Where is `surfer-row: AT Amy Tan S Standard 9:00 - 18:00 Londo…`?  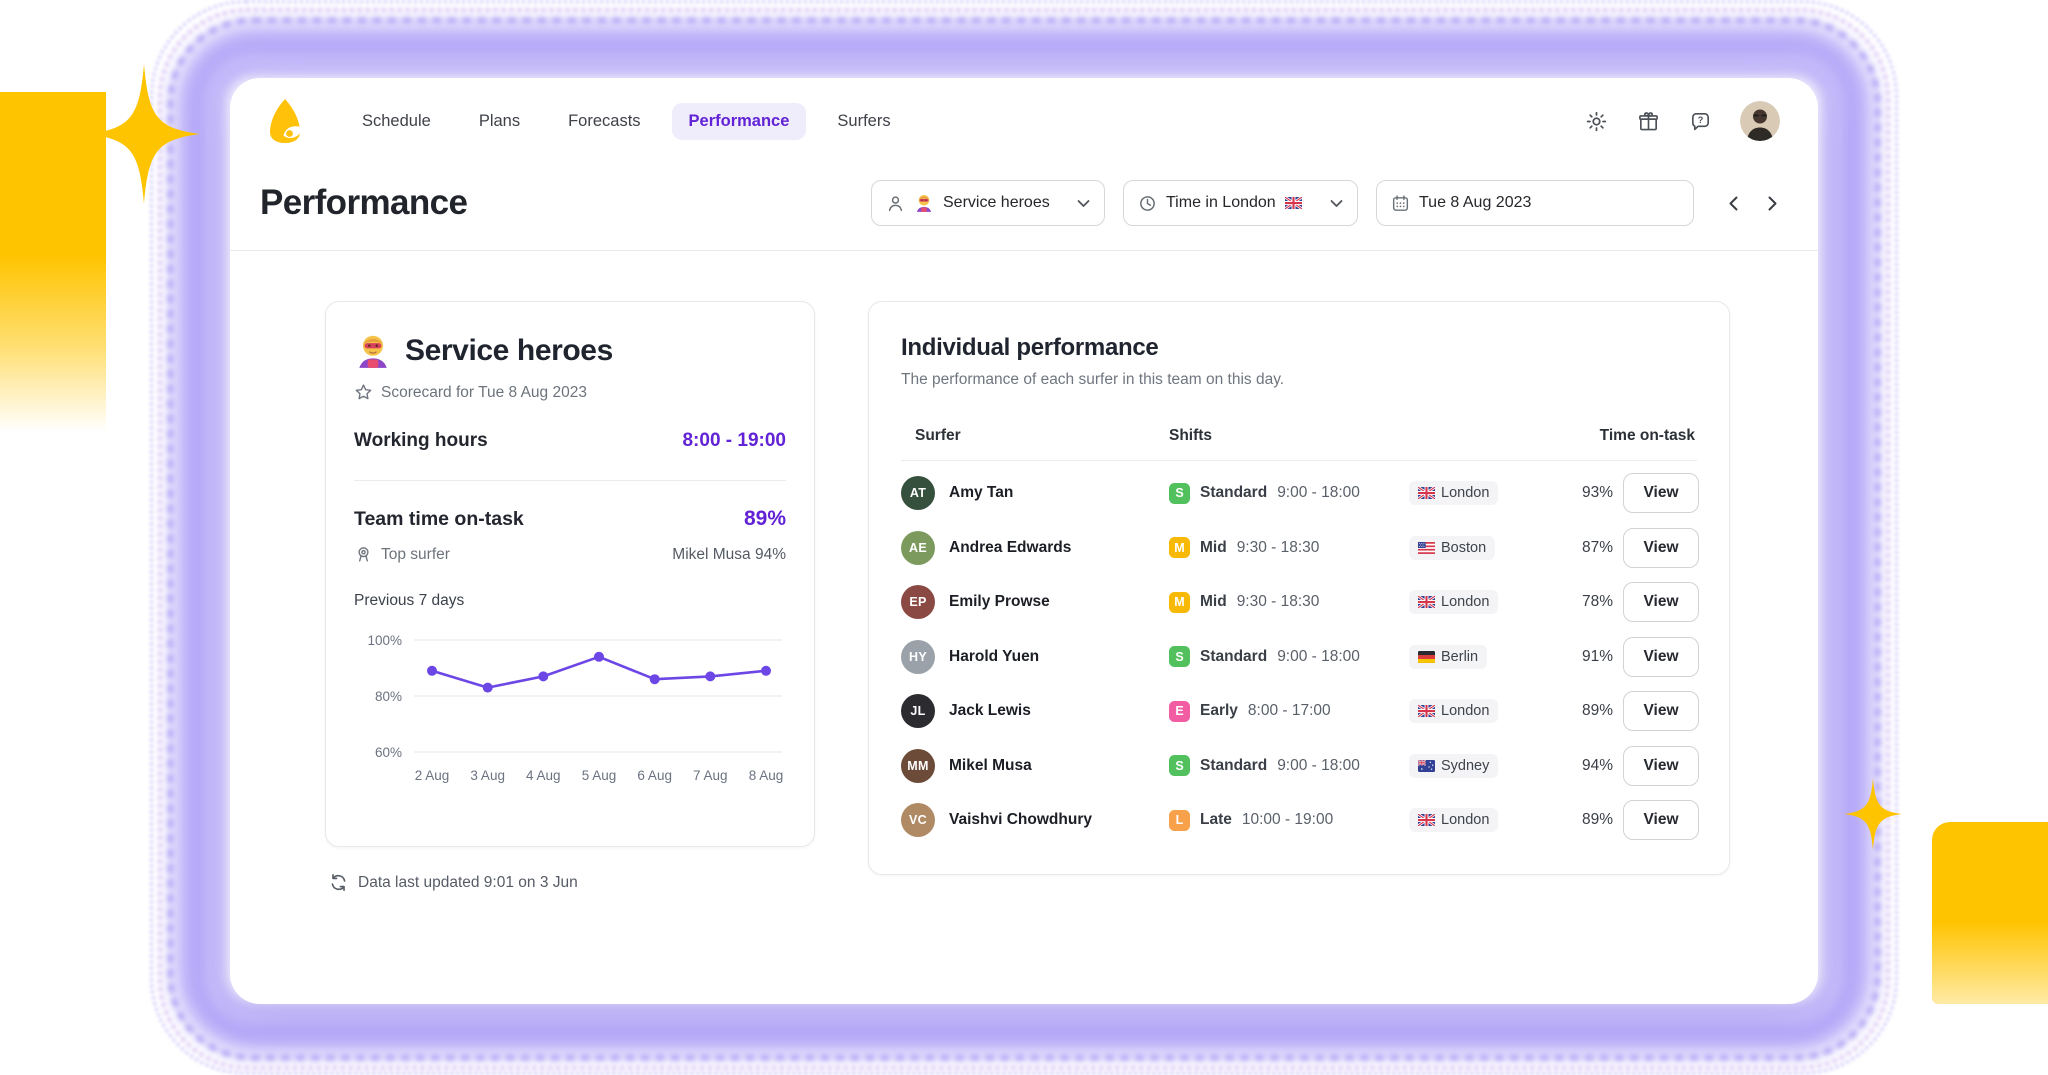
surfer-row: AT Amy Tan S Standard 9:00 - 18:00 Londo… is located at coordinates (1300, 493).